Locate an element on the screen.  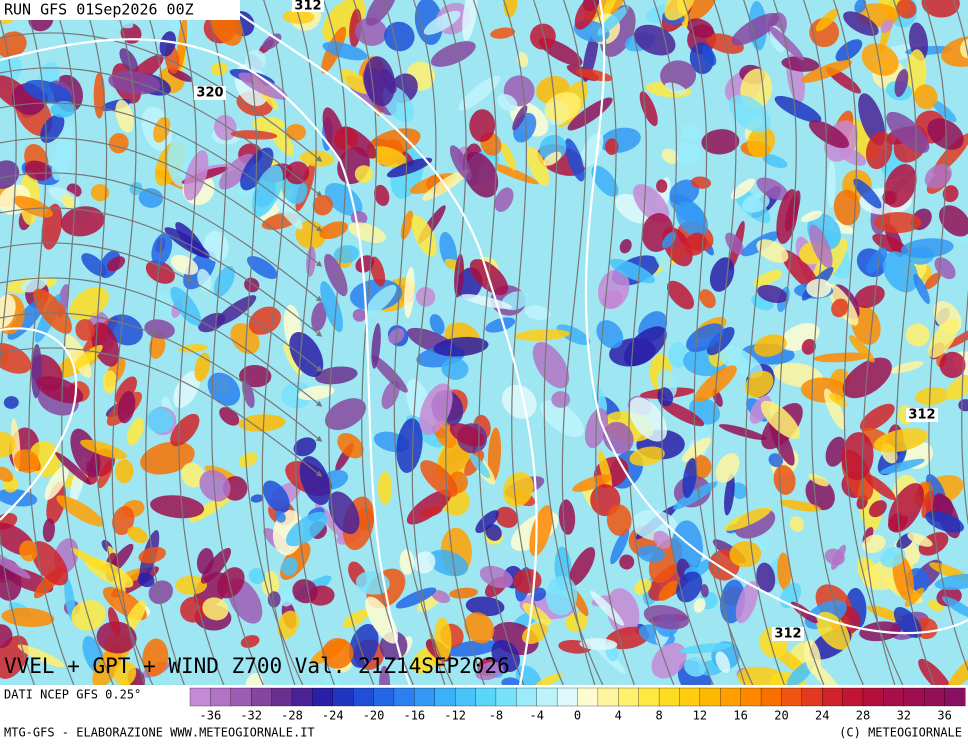
source-label: DATI NCEP GFS 0.25° is located at coordinates (72, 695).